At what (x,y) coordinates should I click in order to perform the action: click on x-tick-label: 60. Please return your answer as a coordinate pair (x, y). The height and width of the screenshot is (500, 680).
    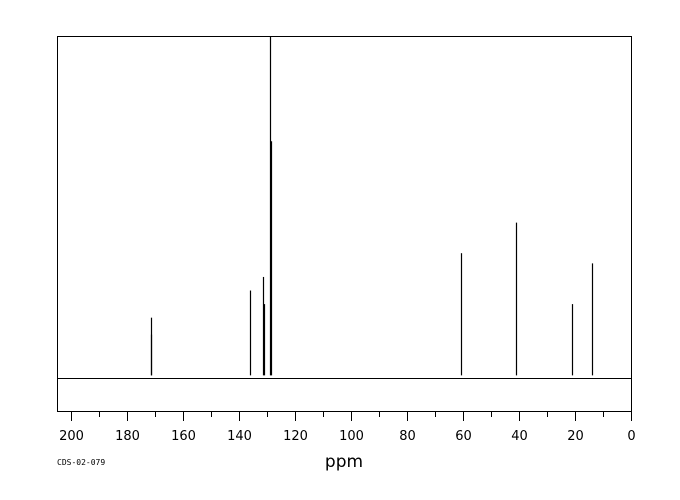
    Looking at the image, I should click on (463, 436).